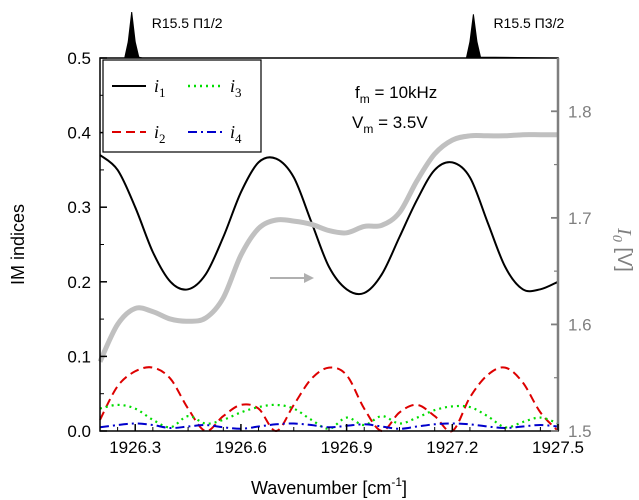 This screenshot has width=639, height=500. Describe the element at coordinates (135, 447) in the screenshot. I see `x-tick-label: 1926.3` at that location.